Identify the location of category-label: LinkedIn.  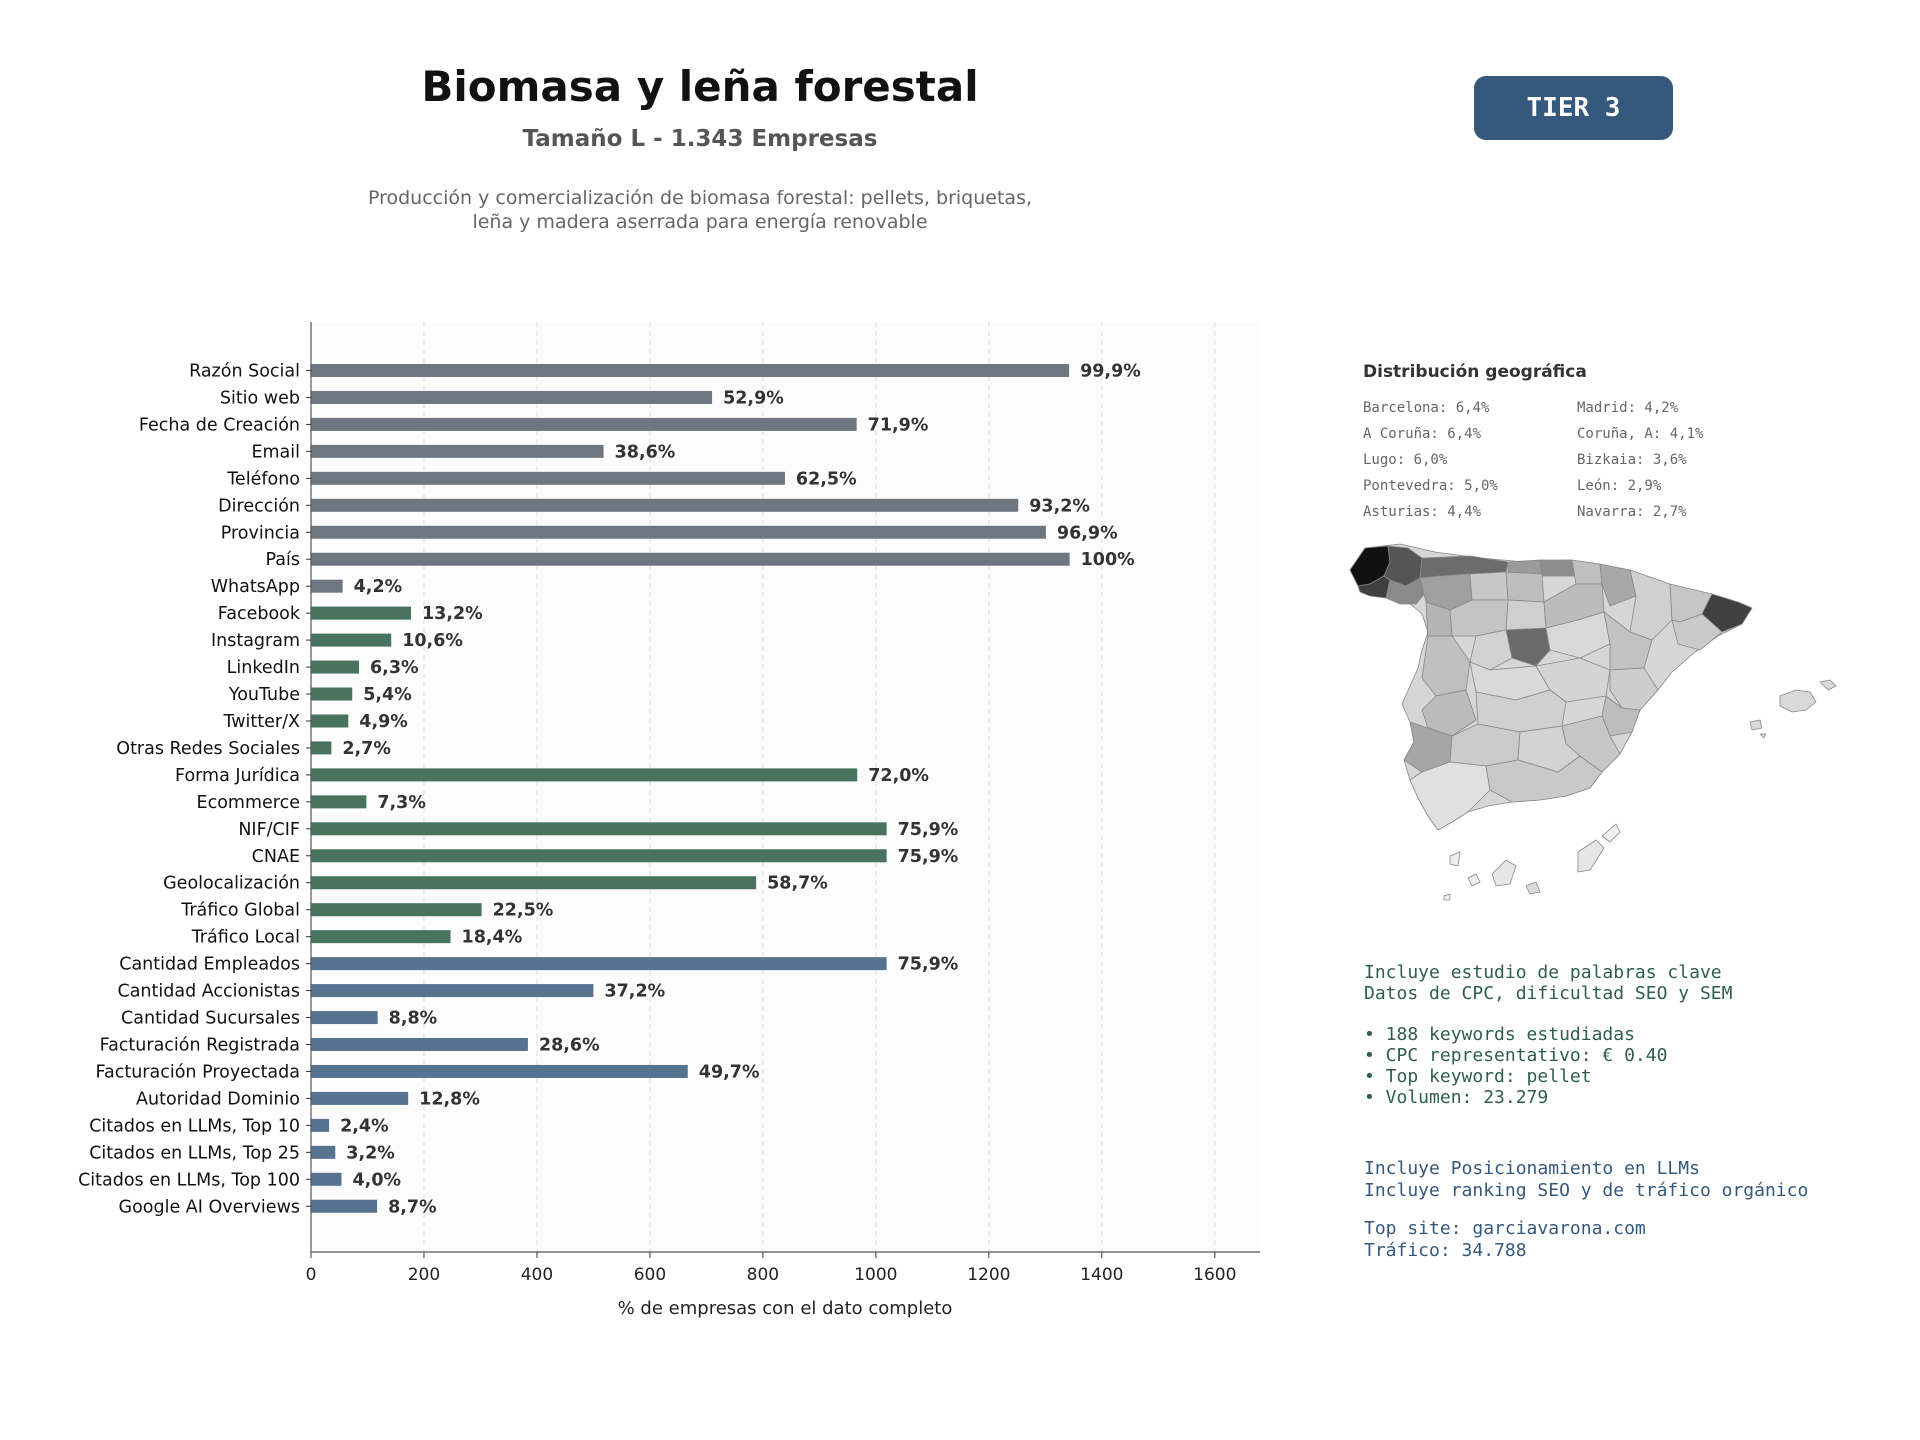
(263, 668).